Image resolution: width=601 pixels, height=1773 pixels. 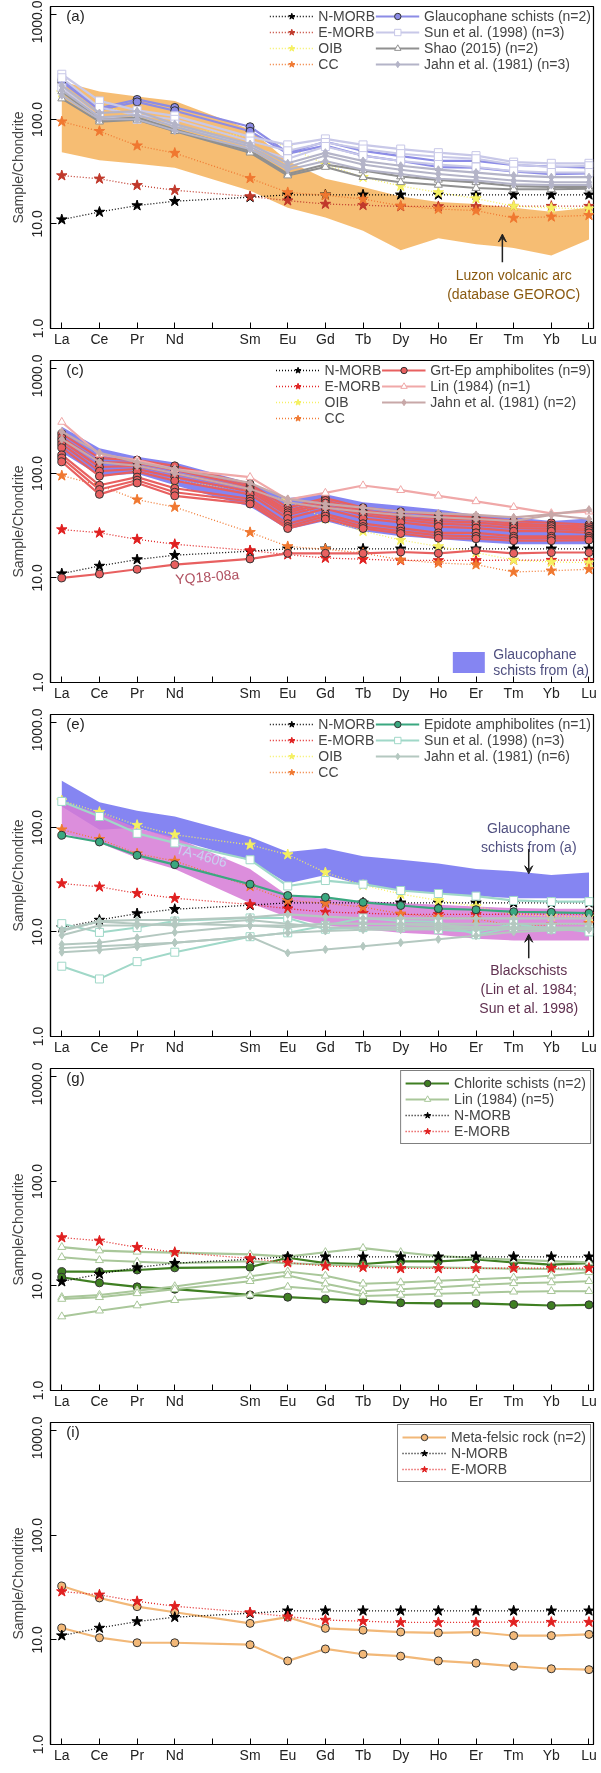 What do you see at coordinates (507, 16) in the screenshot?
I see `legend-label: Glaucophane schists (n=2)` at bounding box center [507, 16].